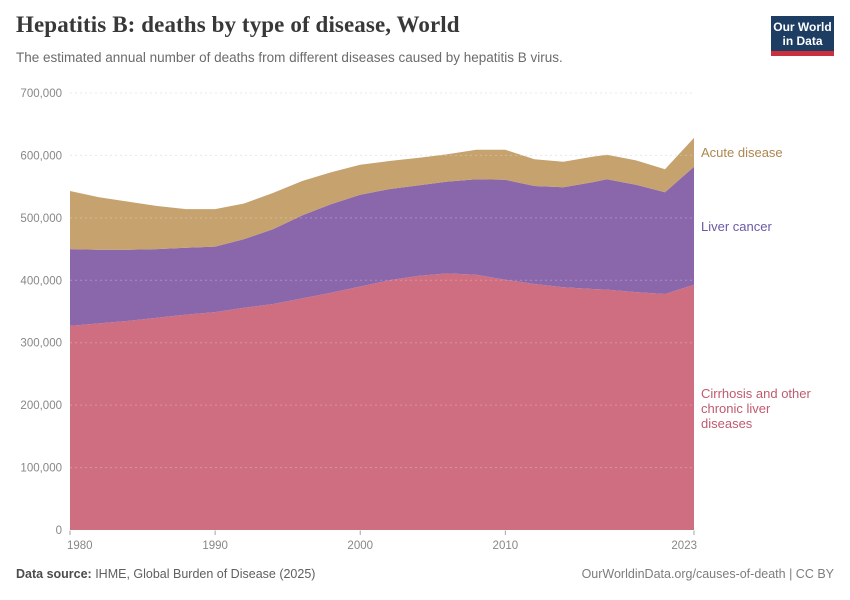 This screenshot has height=600, width=850. I want to click on x-axis-tick-label: 2023, so click(684, 546).